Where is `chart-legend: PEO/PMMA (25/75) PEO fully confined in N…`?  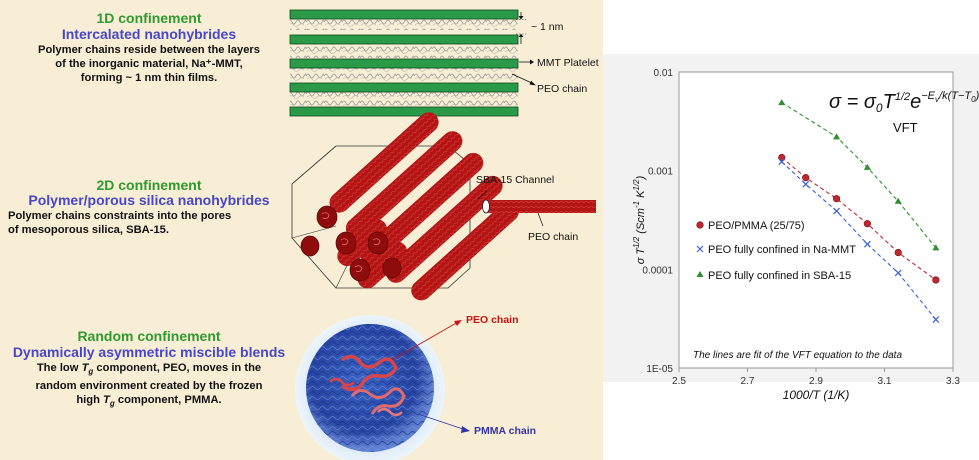
chart-legend: PEO/PMMA (25/75) PEO fully confined in N… is located at coordinates (776, 251).